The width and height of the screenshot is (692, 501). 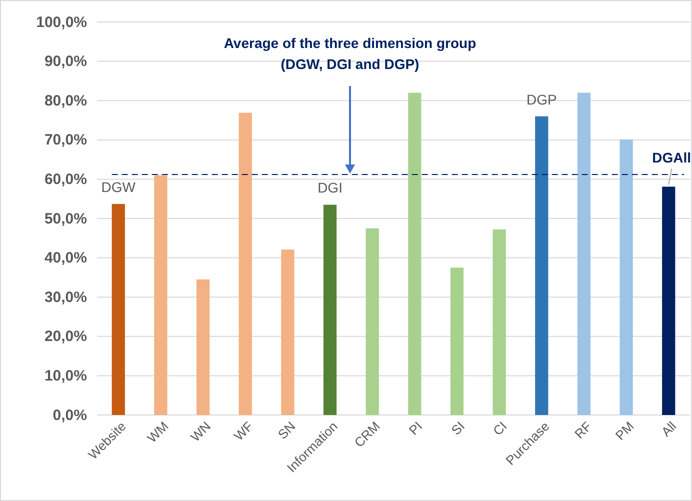 What do you see at coordinates (416, 428) in the screenshot?
I see `x-tick-label: PI` at bounding box center [416, 428].